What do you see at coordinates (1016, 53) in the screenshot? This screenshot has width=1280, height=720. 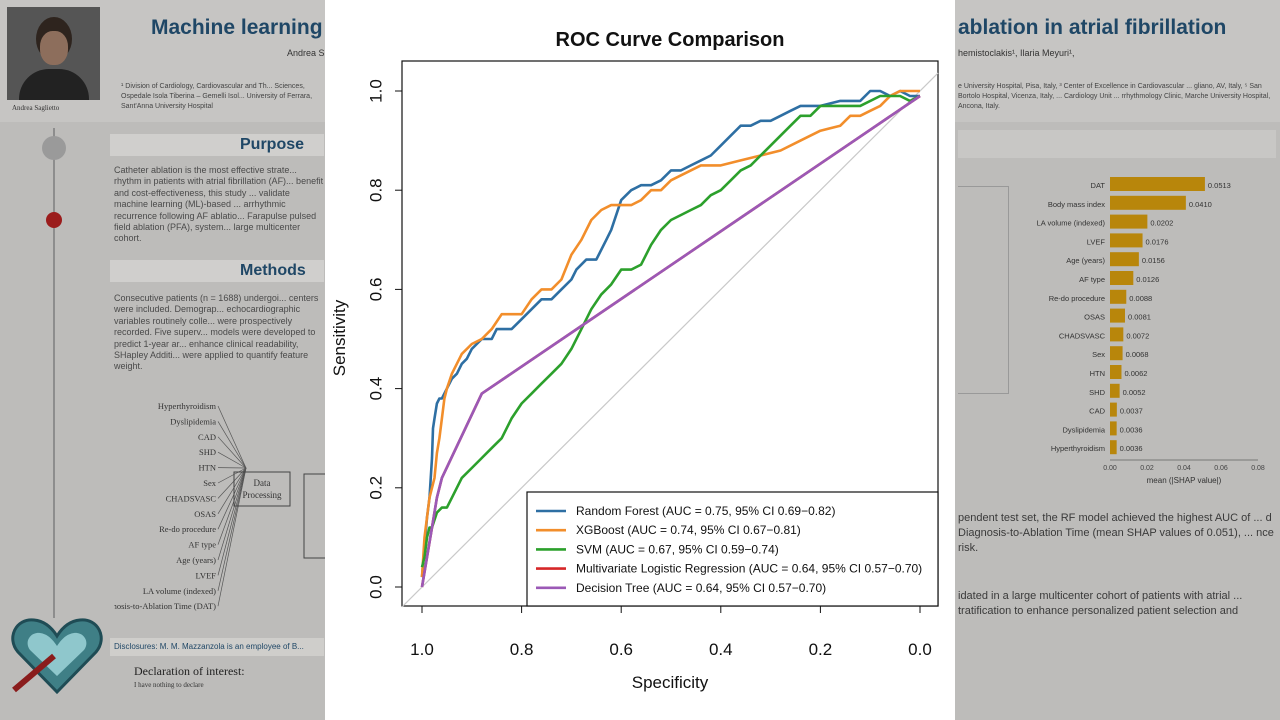 I see `poster-authors-right: hemistoclakis¹, Ilaria Meyuri¹,` at bounding box center [1016, 53].